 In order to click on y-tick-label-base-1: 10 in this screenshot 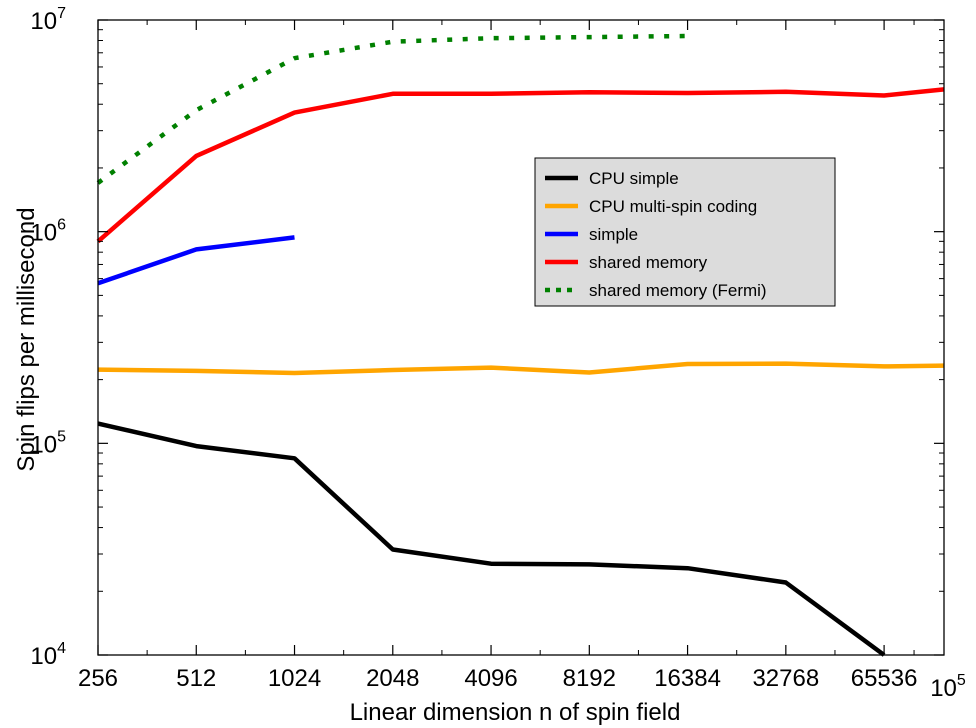, I will do `click(43, 444)`.